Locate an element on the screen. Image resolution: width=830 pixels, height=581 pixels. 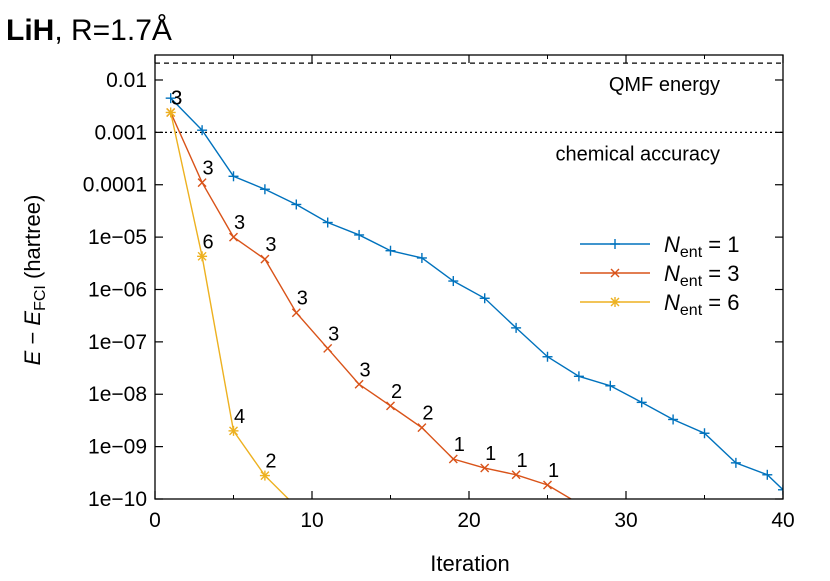
series-1-point-label-12: 1 is located at coordinates (553, 471).